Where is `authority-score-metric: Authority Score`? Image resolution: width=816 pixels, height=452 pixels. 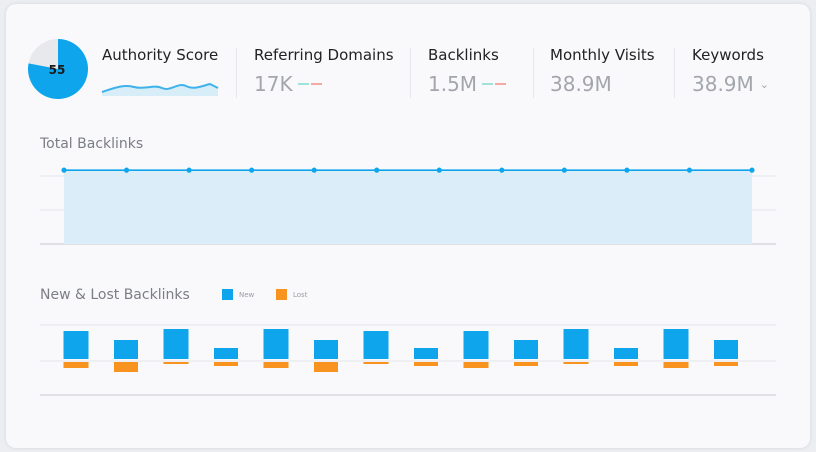 authority-score-metric: Authority Score is located at coordinates (160, 55).